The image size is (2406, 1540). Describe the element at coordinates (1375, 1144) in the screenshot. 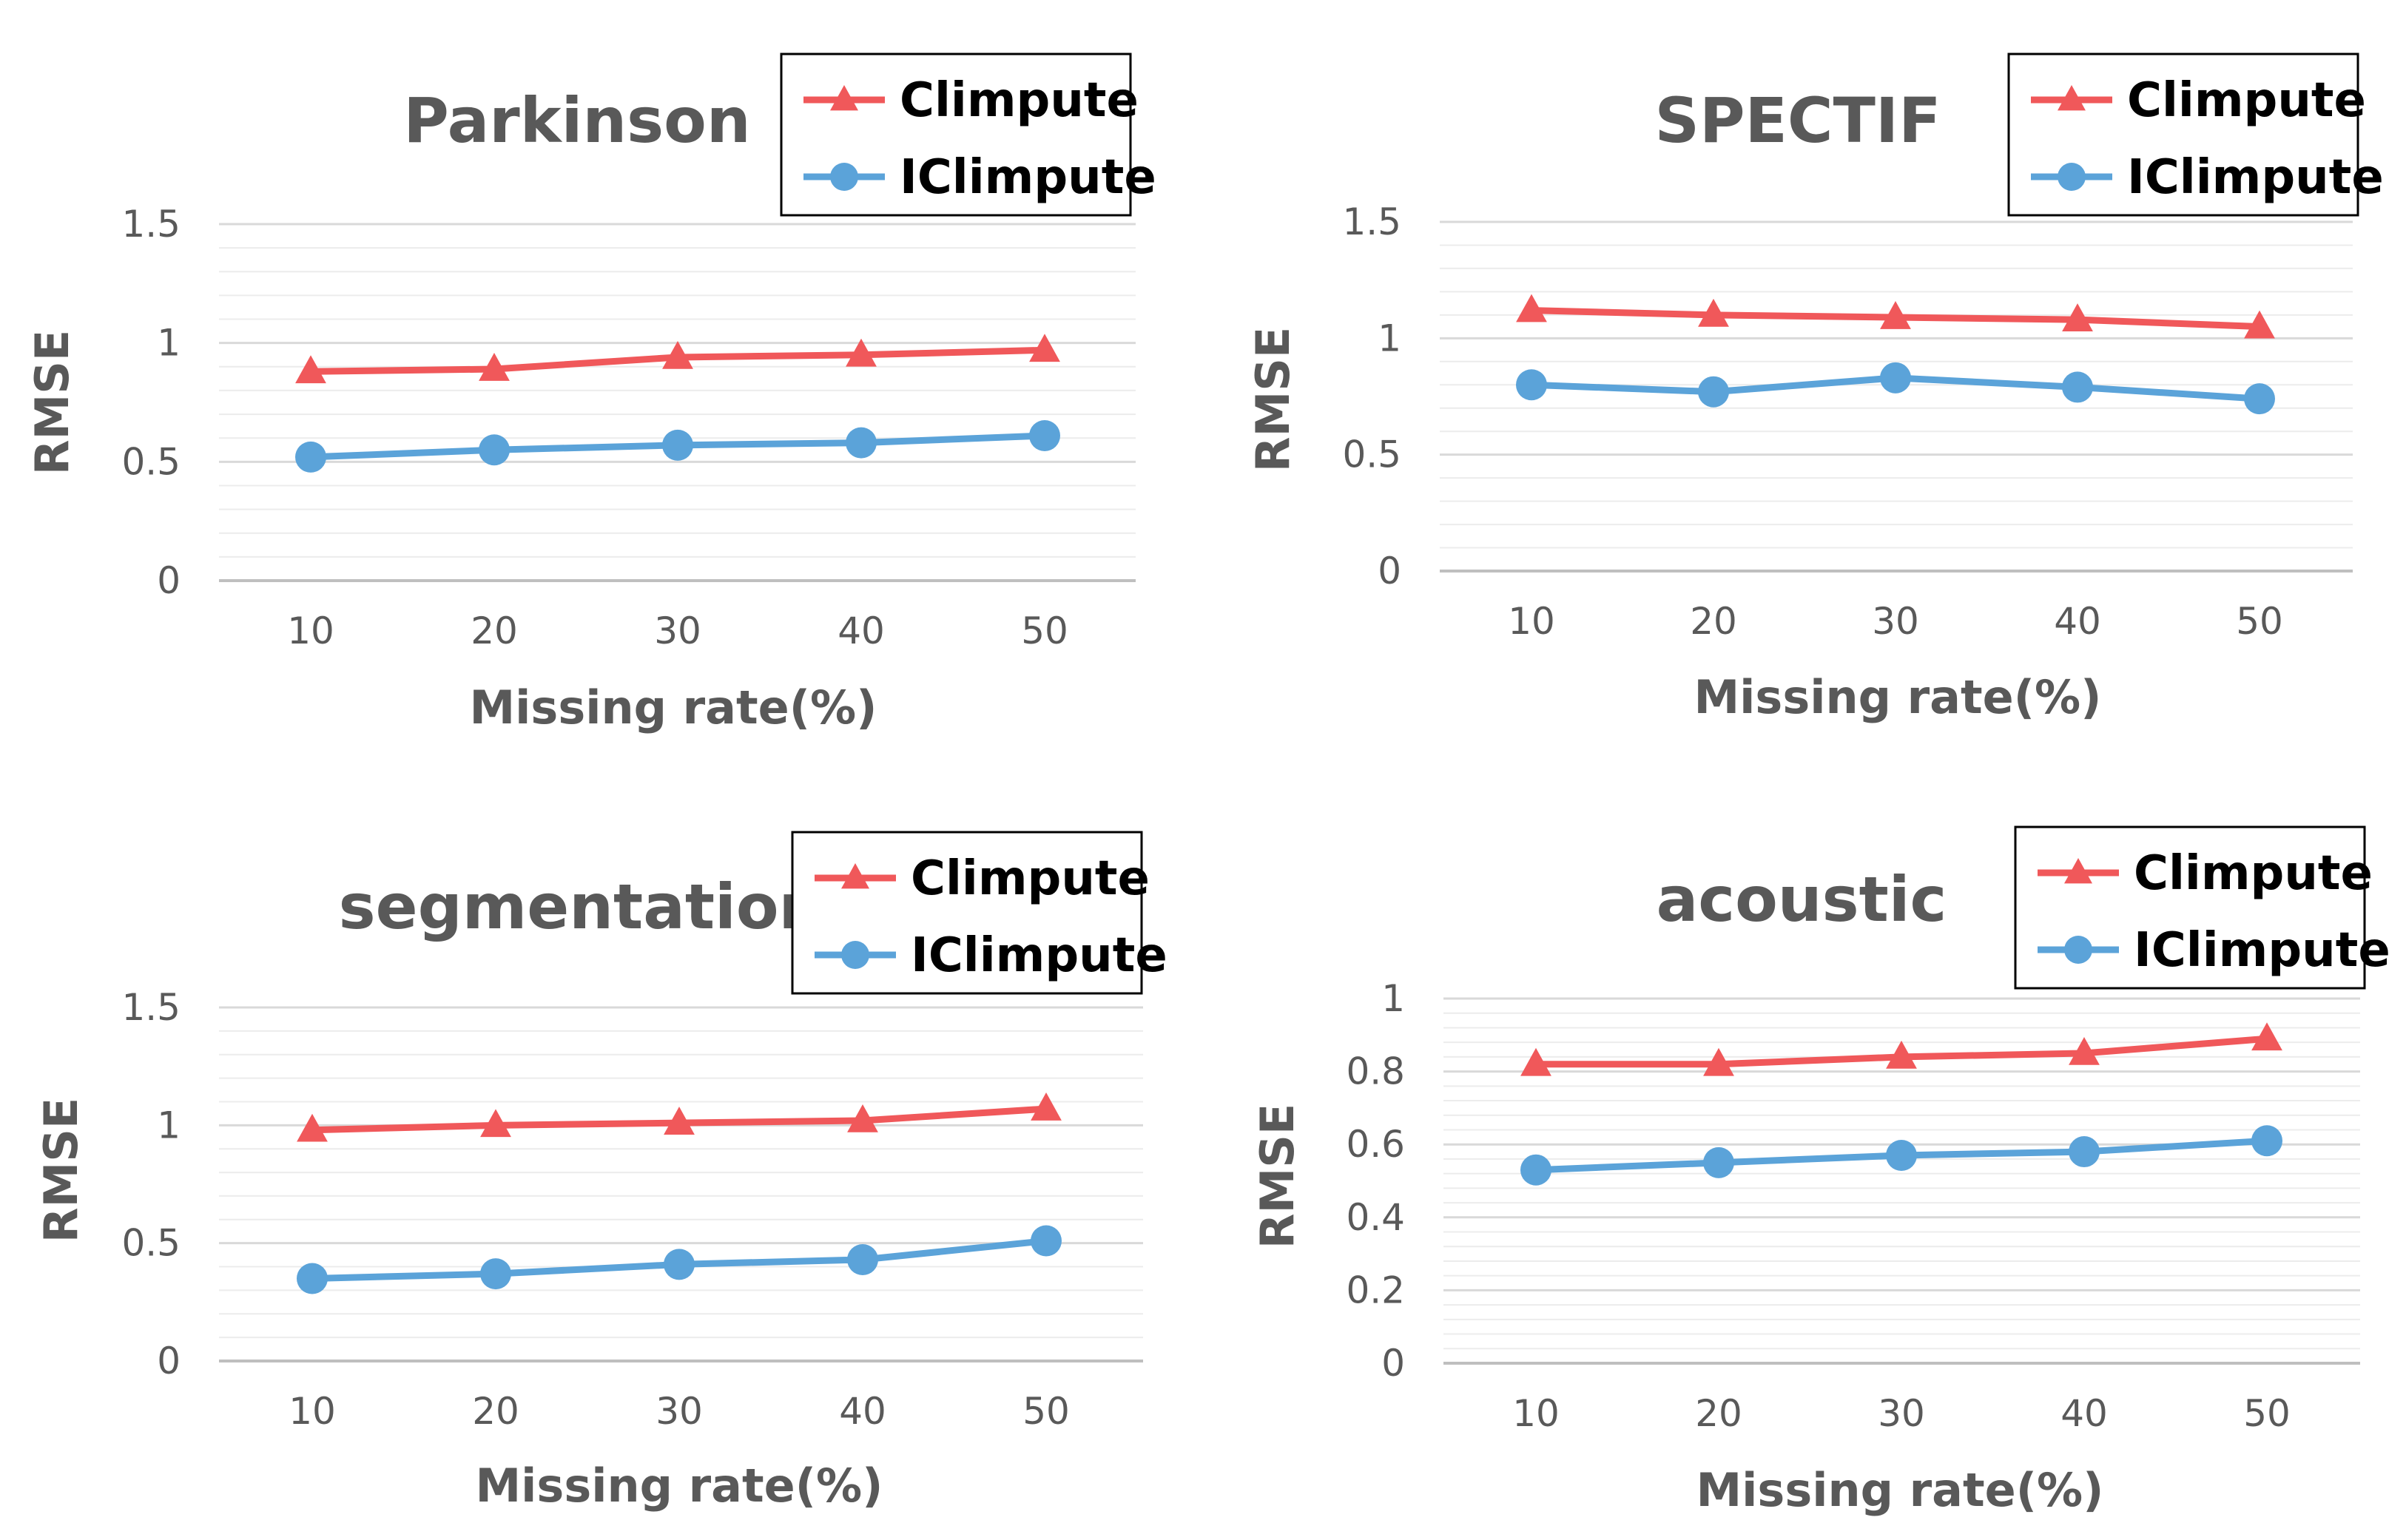

I see `y-tick-label: 0.6` at that location.